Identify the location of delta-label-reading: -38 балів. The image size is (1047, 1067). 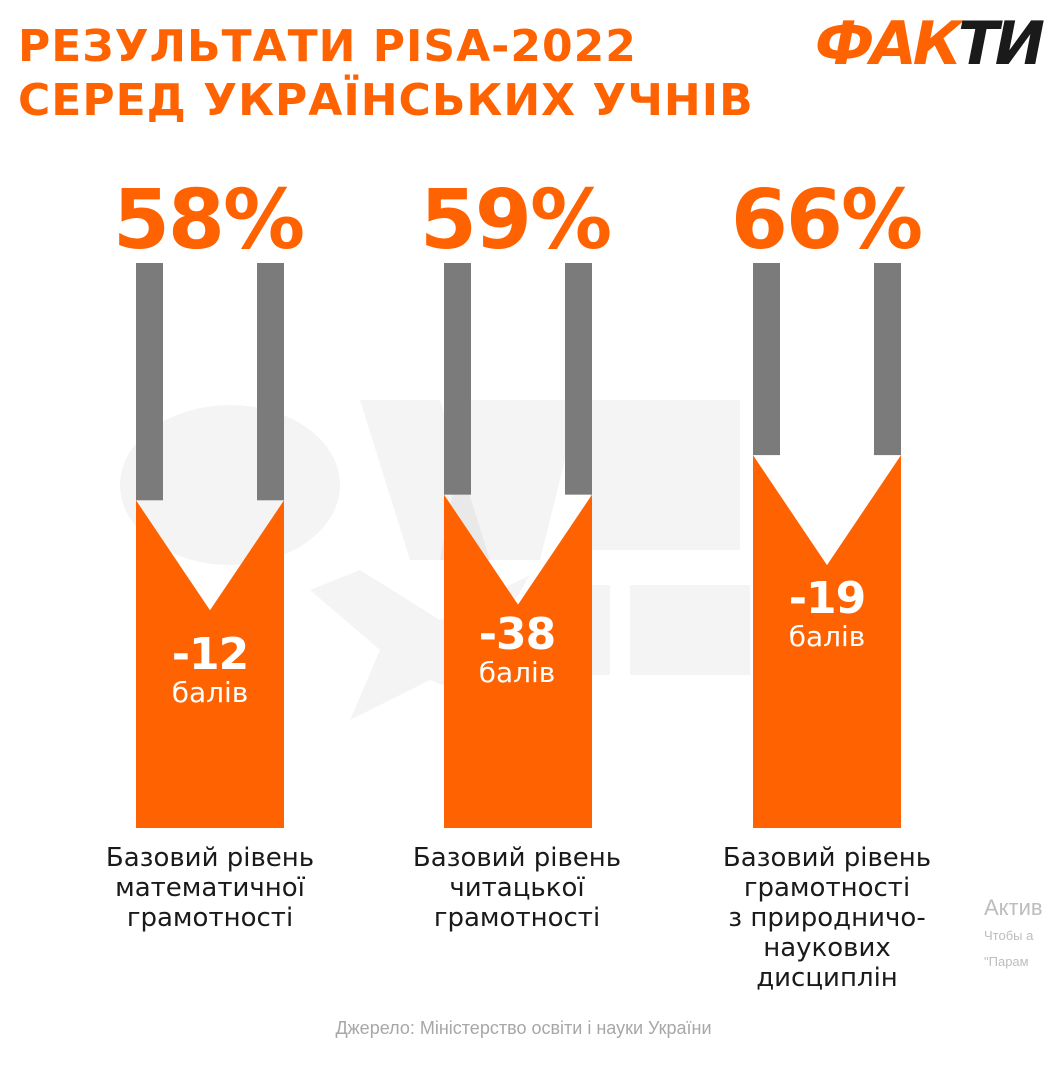
(517, 650).